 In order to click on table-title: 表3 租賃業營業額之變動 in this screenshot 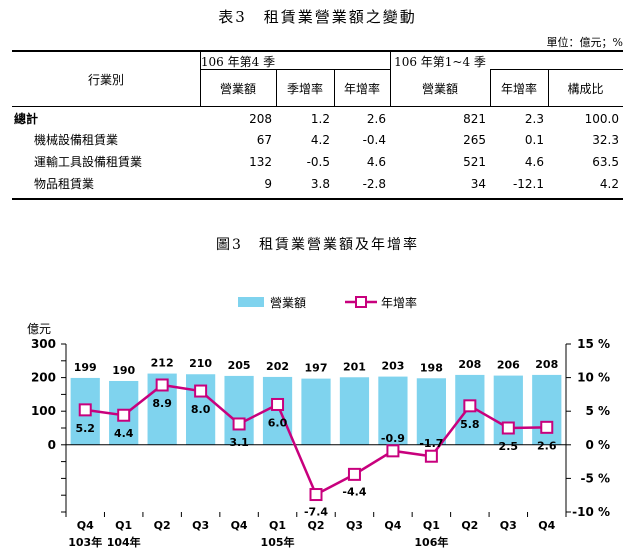, I will do `click(317, 17)`.